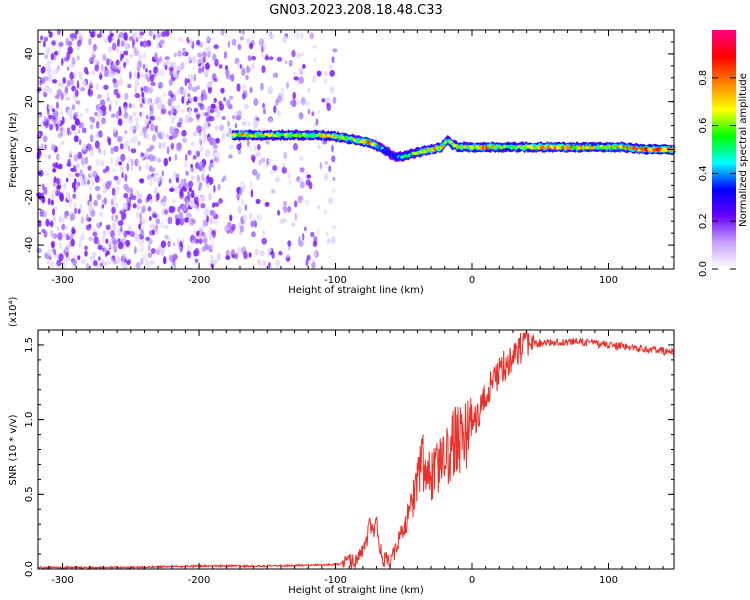 The width and height of the screenshot is (750, 600). Describe the element at coordinates (703, 173) in the screenshot. I see `colorbar-tick-label: 0.4` at that location.